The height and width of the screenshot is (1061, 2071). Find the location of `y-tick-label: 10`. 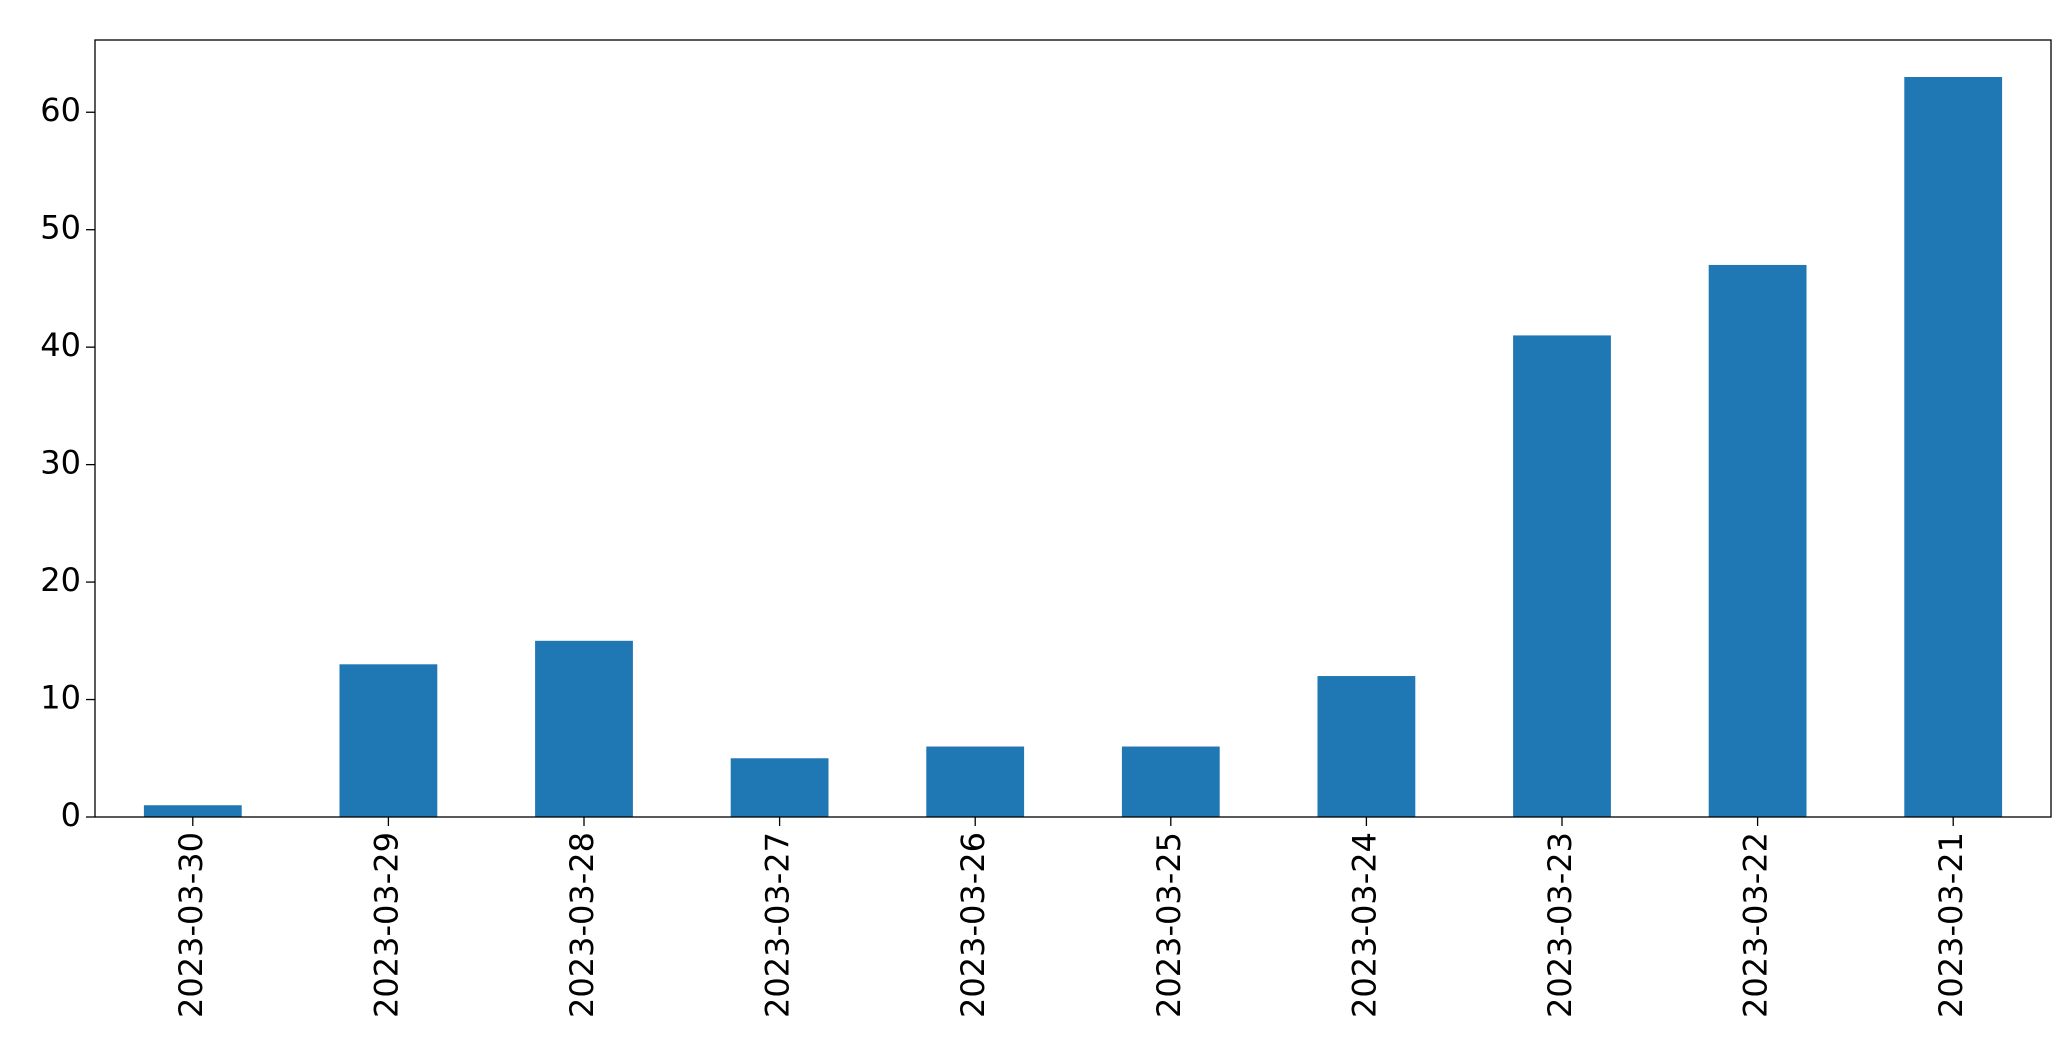

y-tick-label: 10 is located at coordinates (60, 698).